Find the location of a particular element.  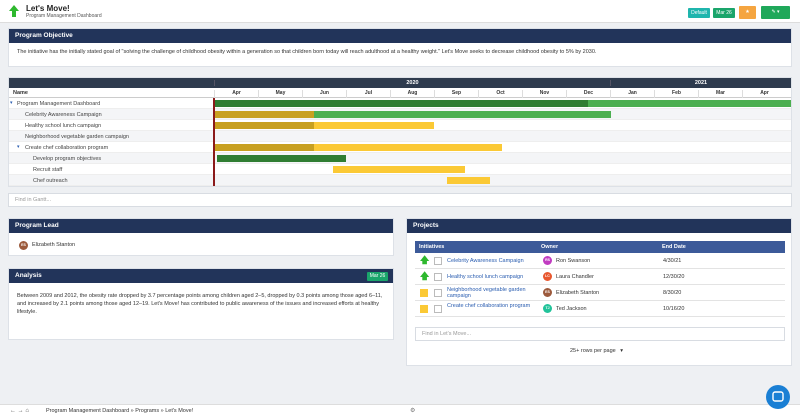

paging-text: 25+ rows per page is located at coordinates (593, 351).